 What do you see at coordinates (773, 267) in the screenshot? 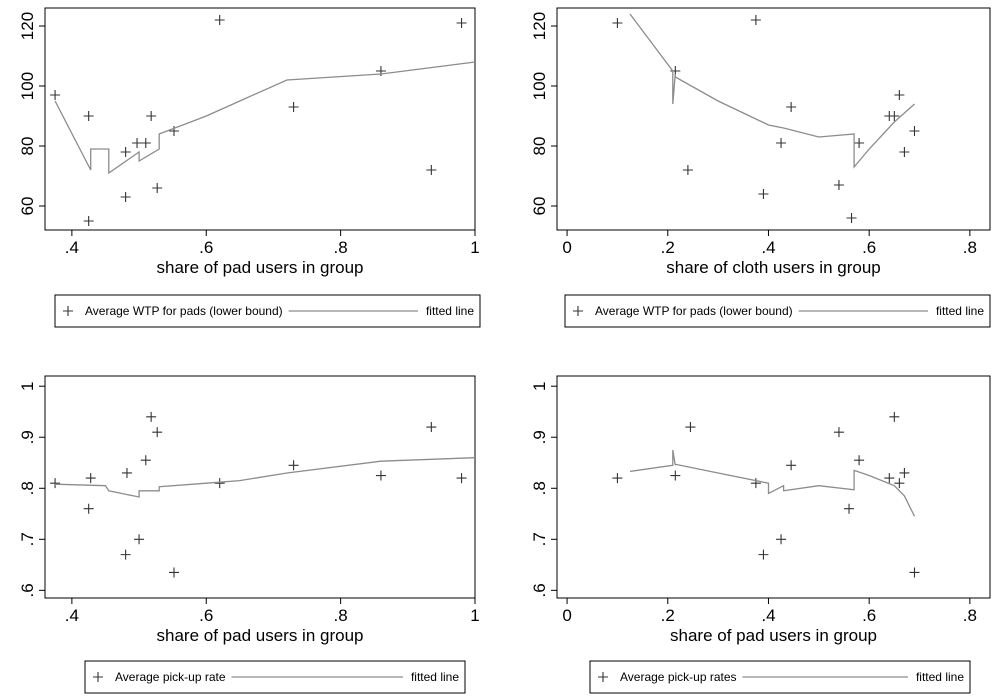
I see `x-axis-label: share of cloth users in group` at bounding box center [773, 267].